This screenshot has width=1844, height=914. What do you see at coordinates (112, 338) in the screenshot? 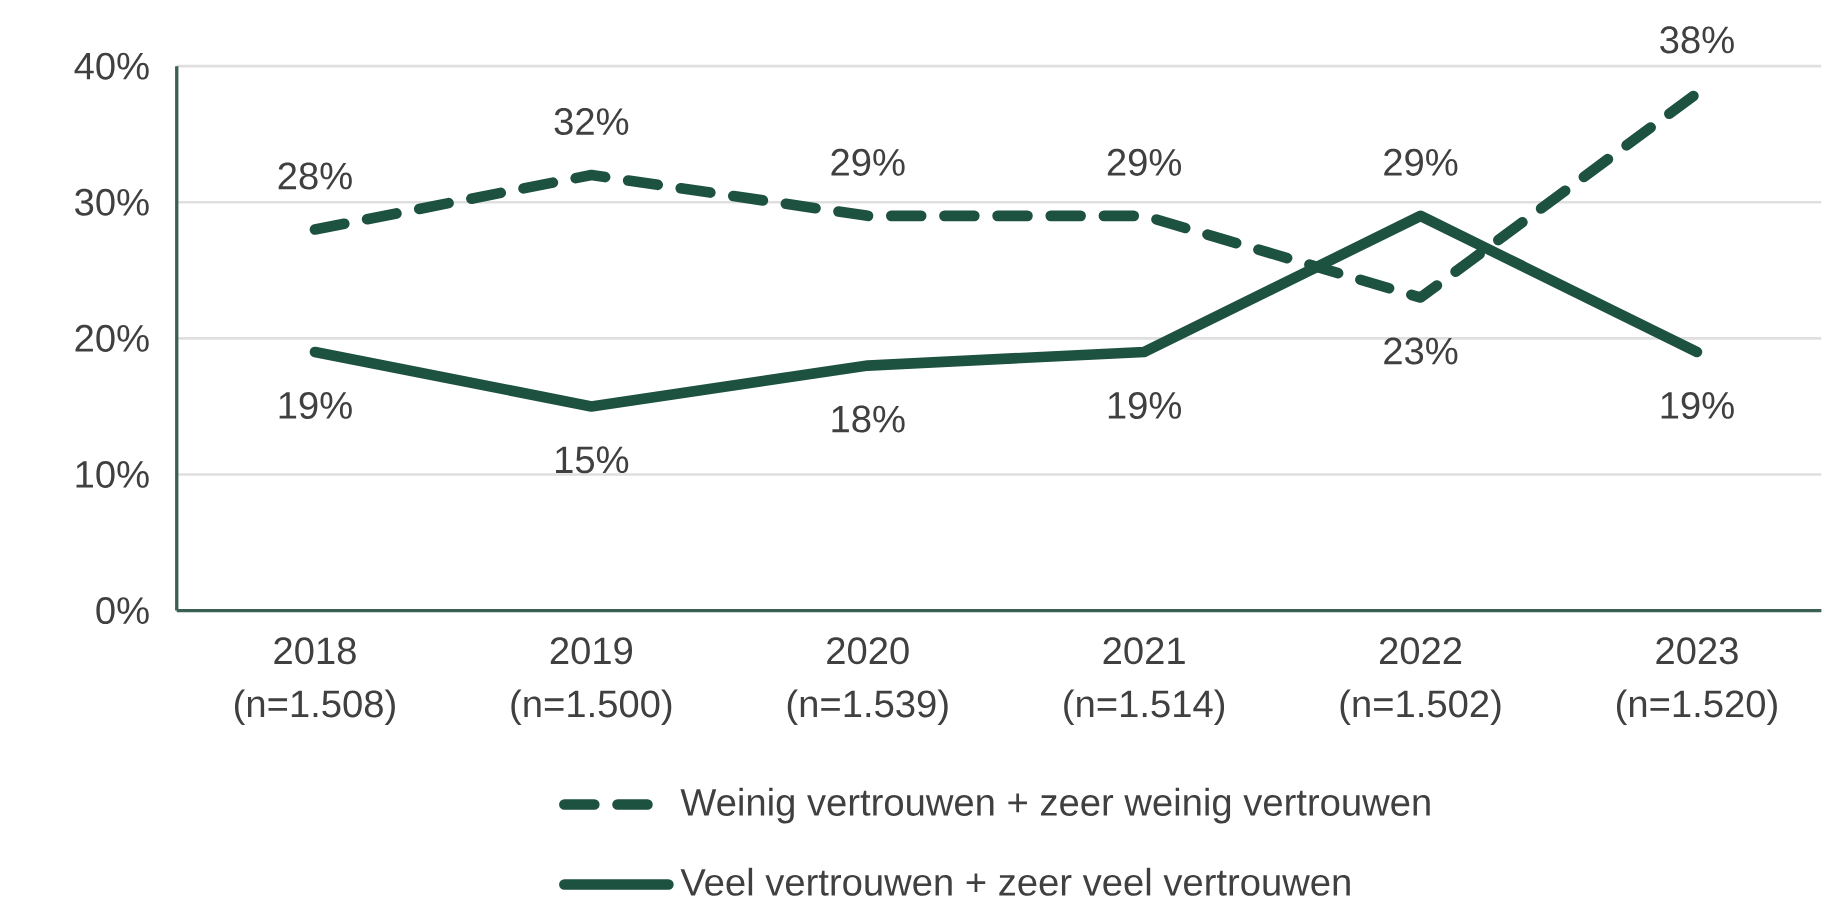
I see `y-tick-label: 20%` at bounding box center [112, 338].